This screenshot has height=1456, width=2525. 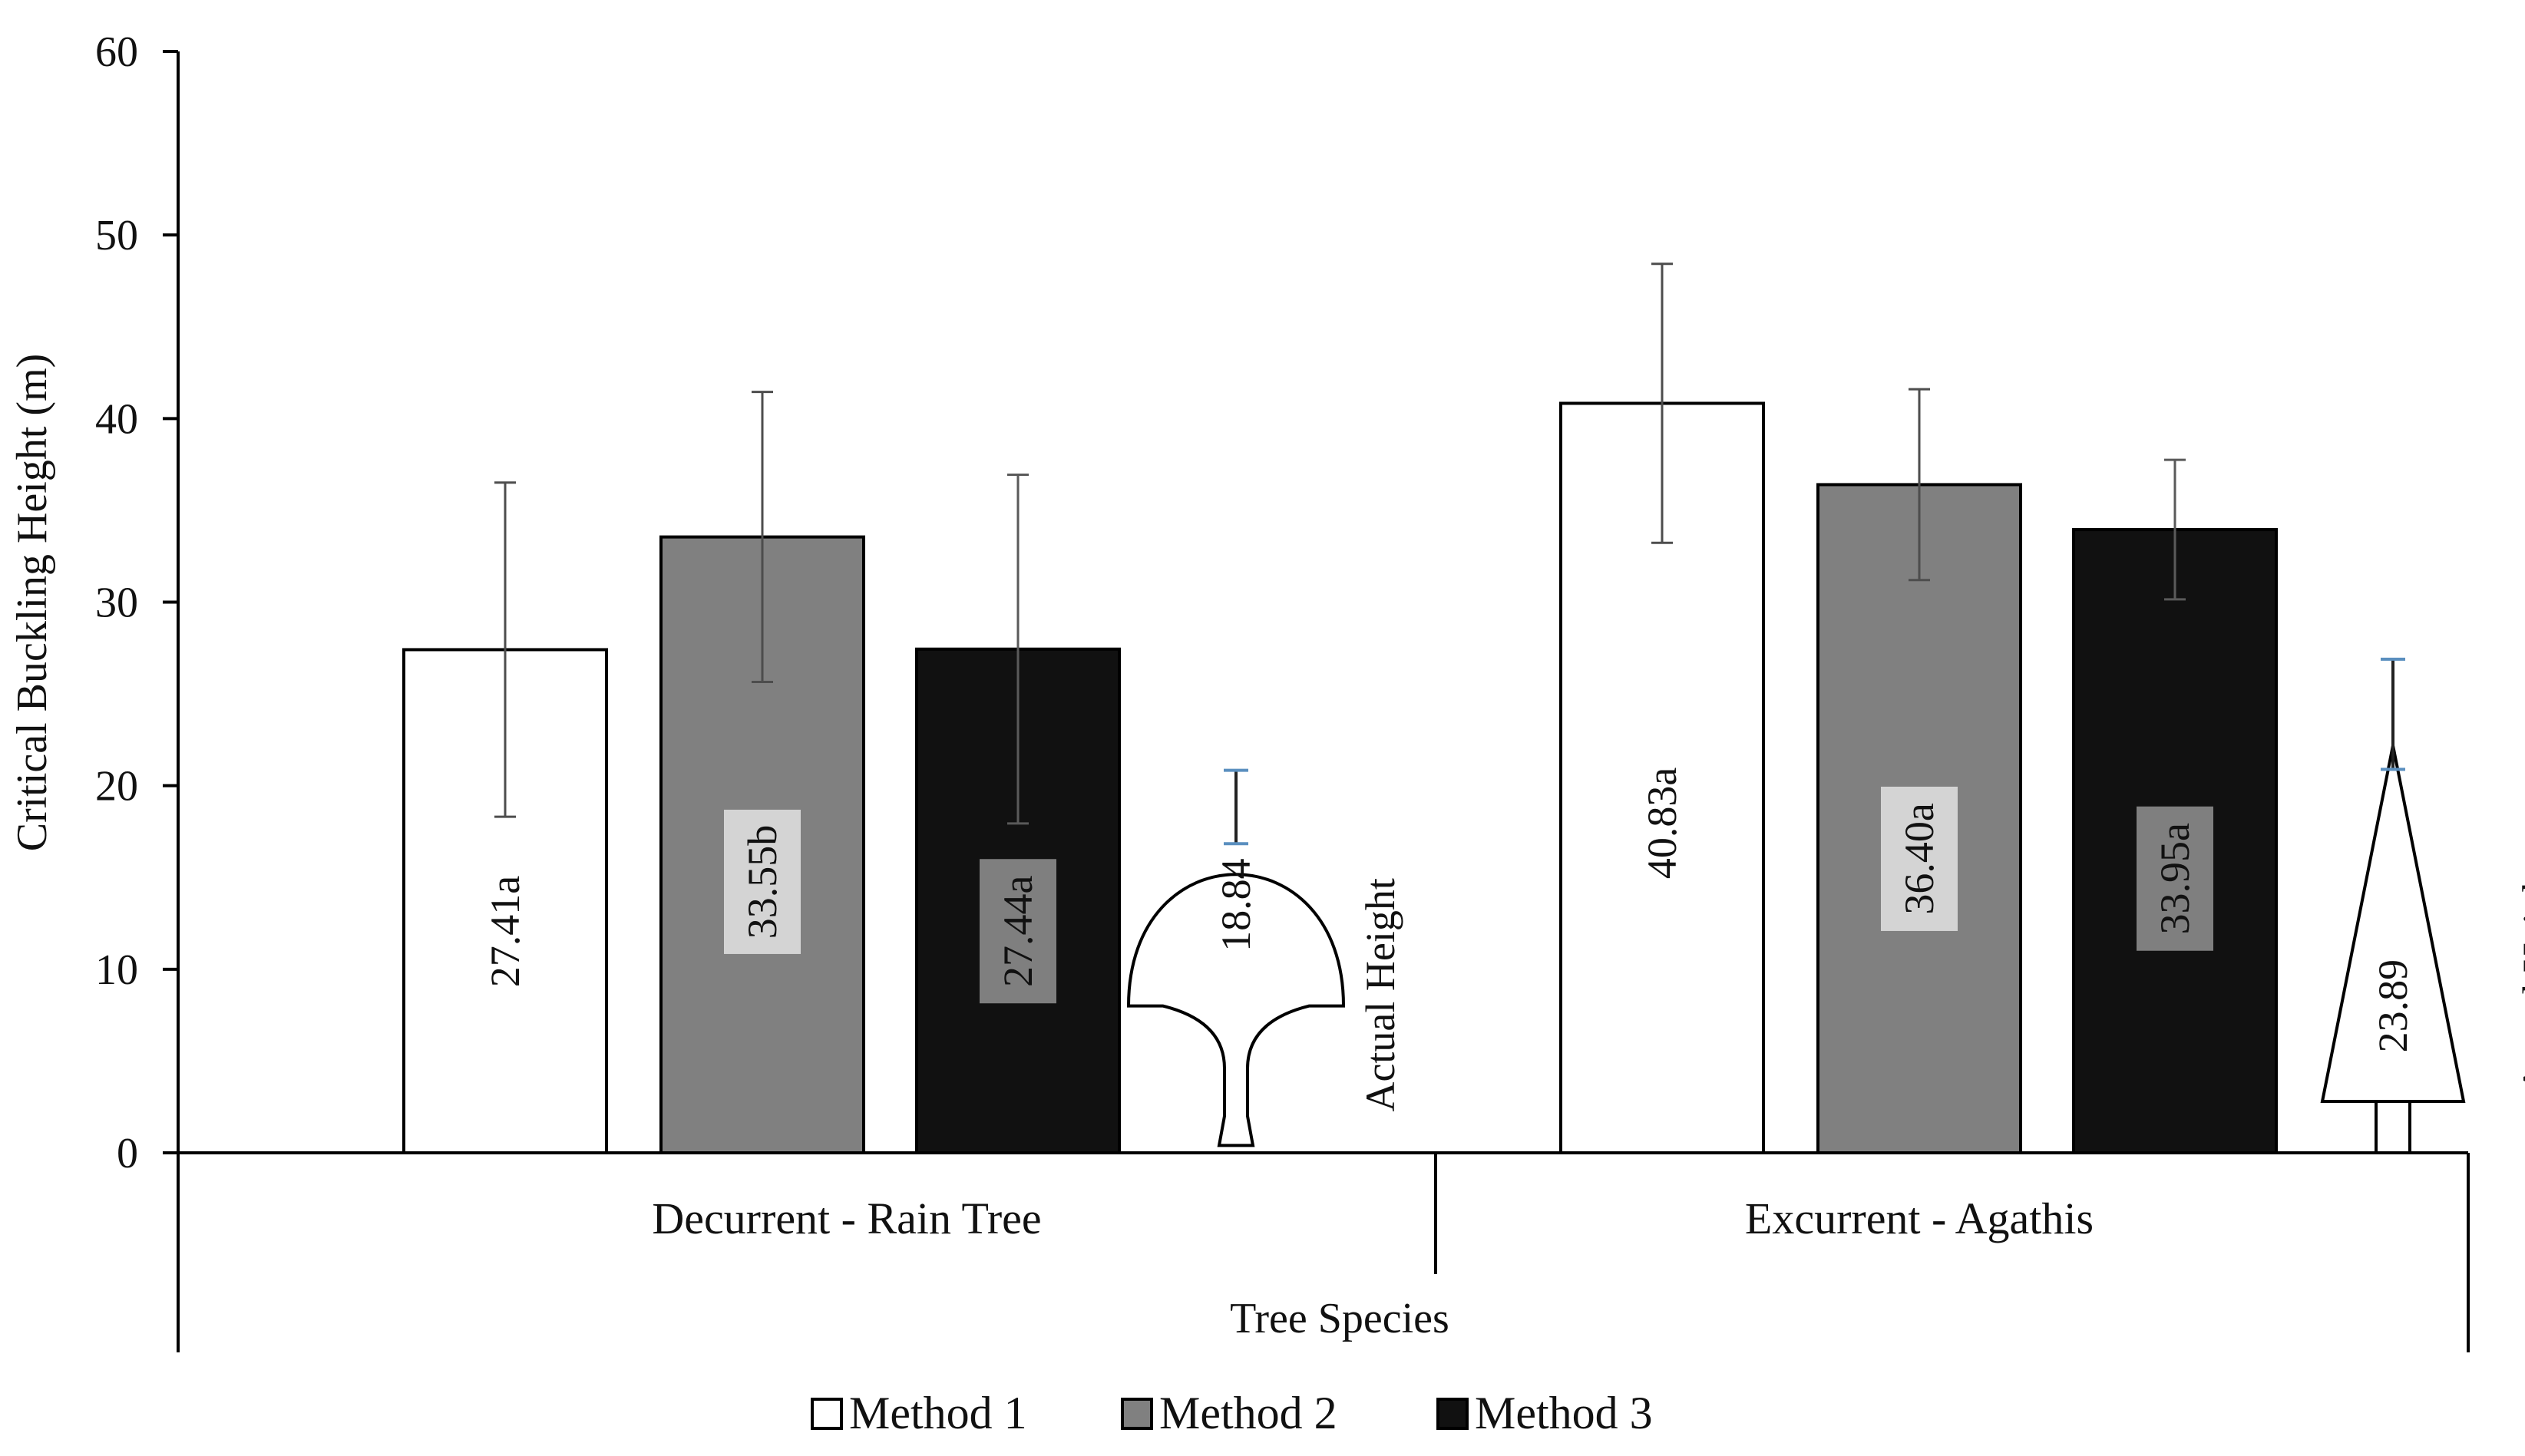 I want to click on legend: Method 1 Method 2 Method 3, so click(x=1232, y=1413).